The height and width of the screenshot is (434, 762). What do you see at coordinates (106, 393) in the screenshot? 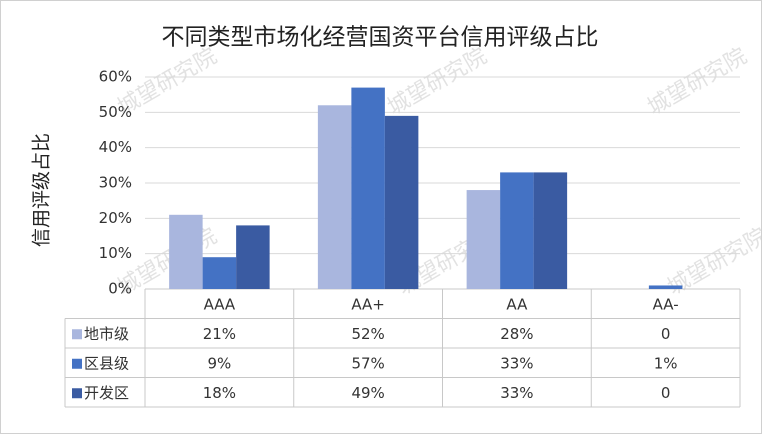
I see `legend-label: 开发区` at bounding box center [106, 393].